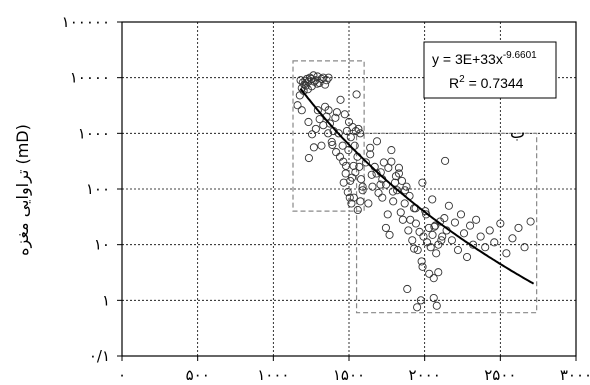 The height and width of the screenshot is (385, 590). Describe the element at coordinates (122, 375) in the screenshot. I see `x-tick-label: ۰` at that location.